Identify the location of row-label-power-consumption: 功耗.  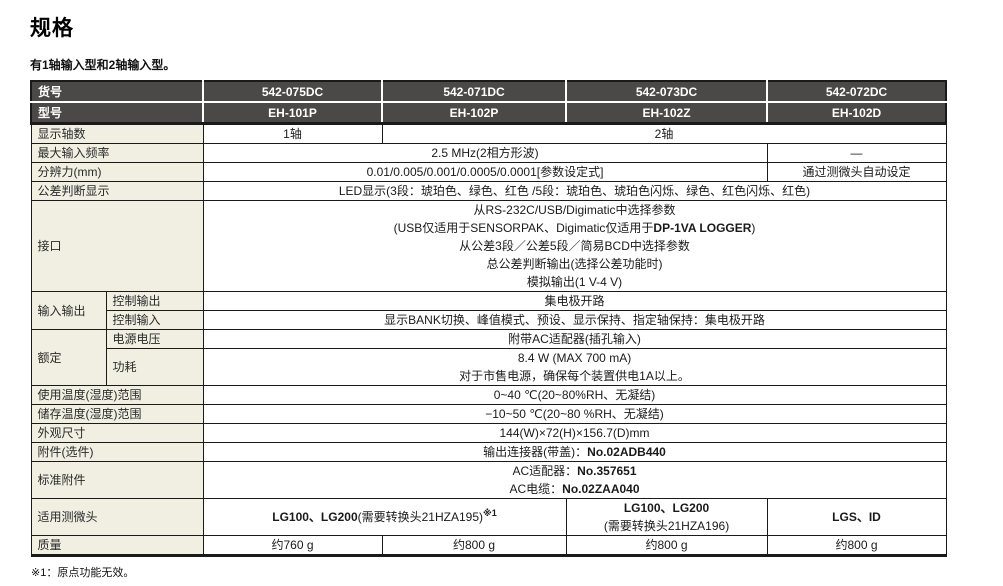
(154, 367).